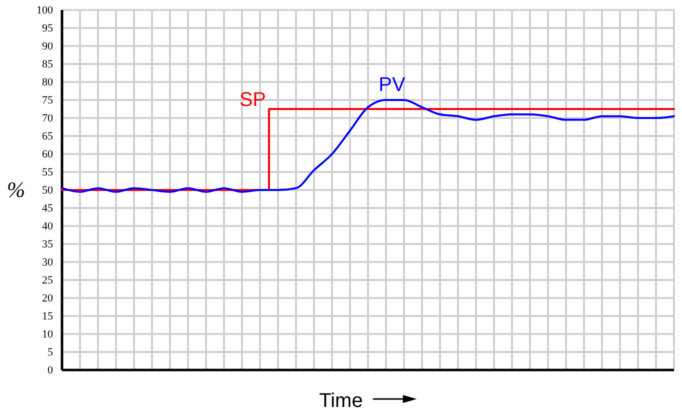 The height and width of the screenshot is (414, 682). What do you see at coordinates (48, 226) in the screenshot?
I see `y-tick-label: 40` at bounding box center [48, 226].